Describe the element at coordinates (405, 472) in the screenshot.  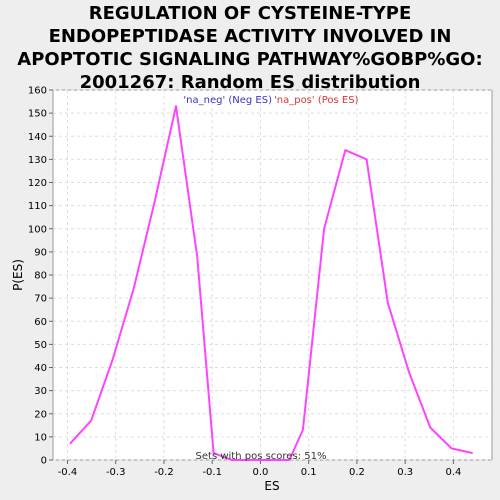
I see `x-tick-label: 0.3` at that location.